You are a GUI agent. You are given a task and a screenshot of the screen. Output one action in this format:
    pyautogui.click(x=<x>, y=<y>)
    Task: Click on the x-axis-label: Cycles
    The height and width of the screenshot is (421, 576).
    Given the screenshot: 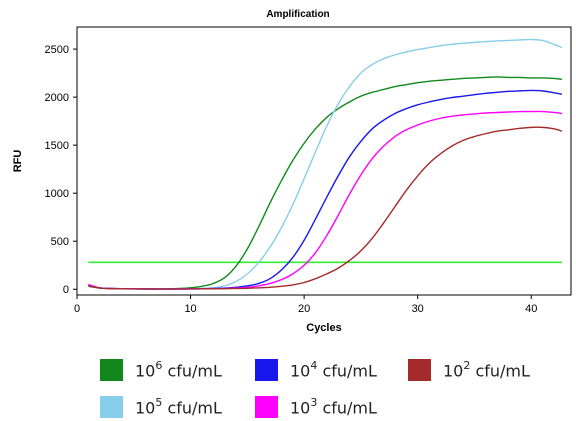 What is the action you would take?
    pyautogui.click(x=323, y=328)
    